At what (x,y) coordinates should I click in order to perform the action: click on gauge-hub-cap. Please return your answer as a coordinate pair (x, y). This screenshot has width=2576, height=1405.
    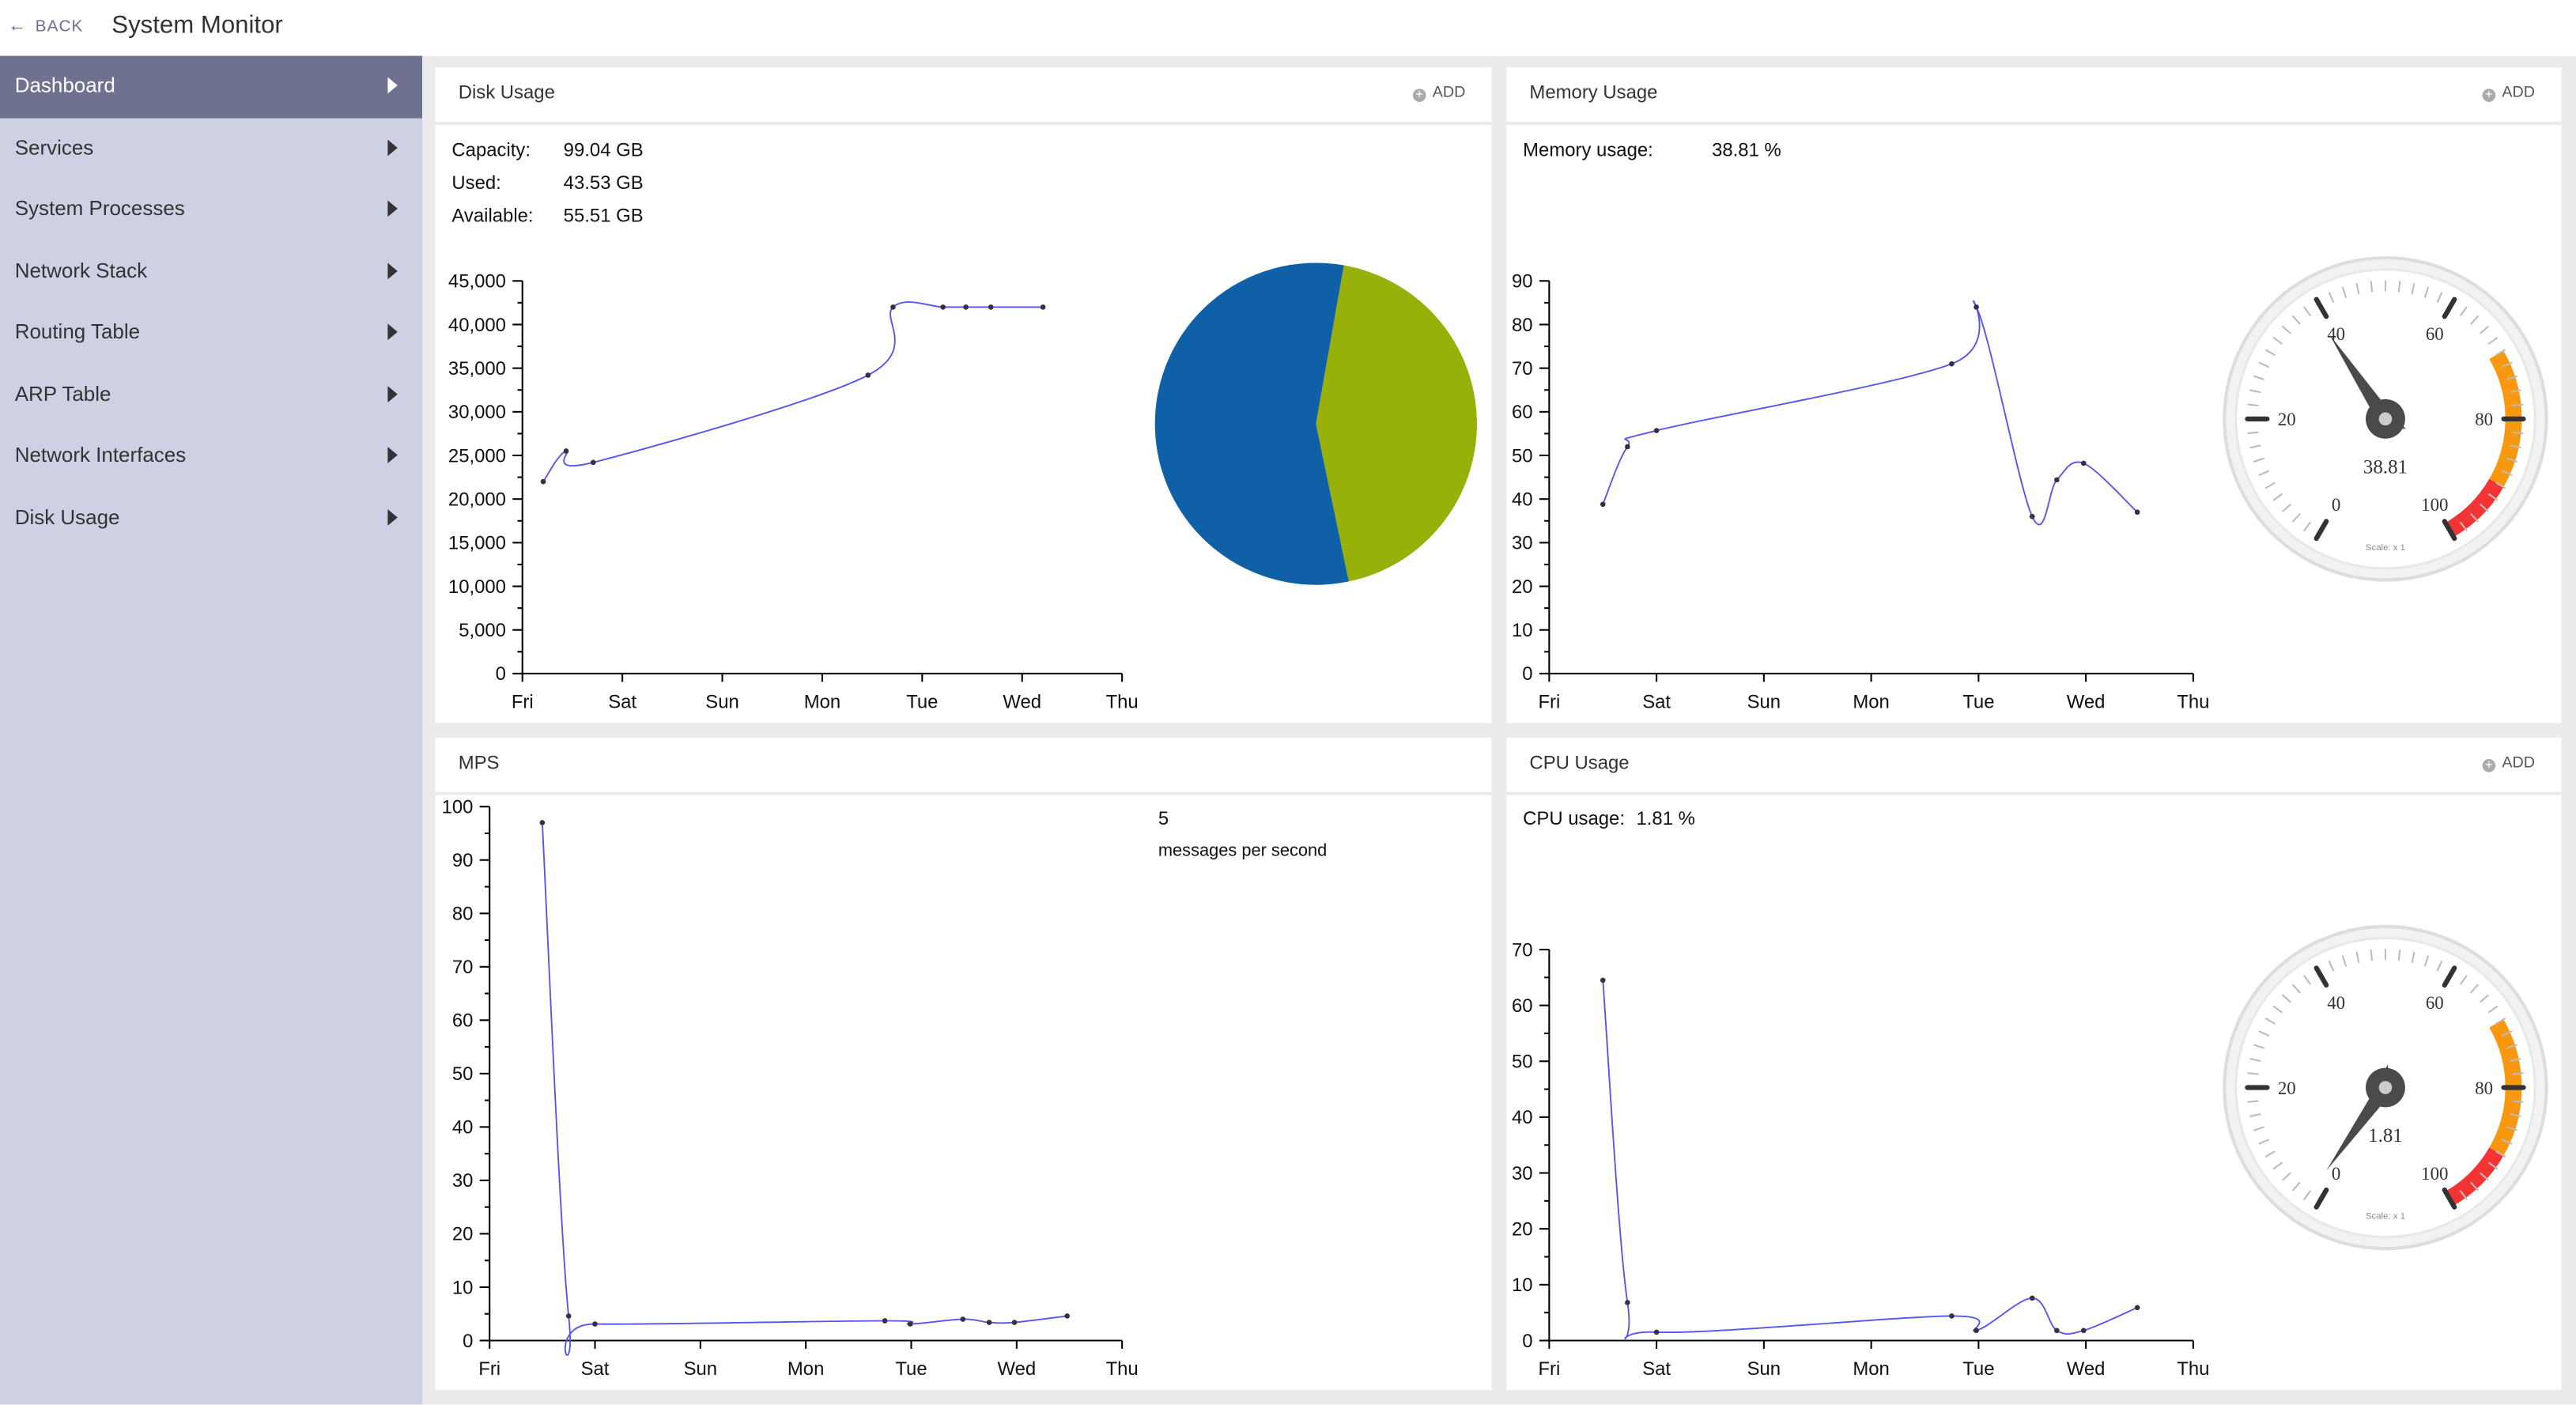
    Looking at the image, I should click on (2385, 1087).